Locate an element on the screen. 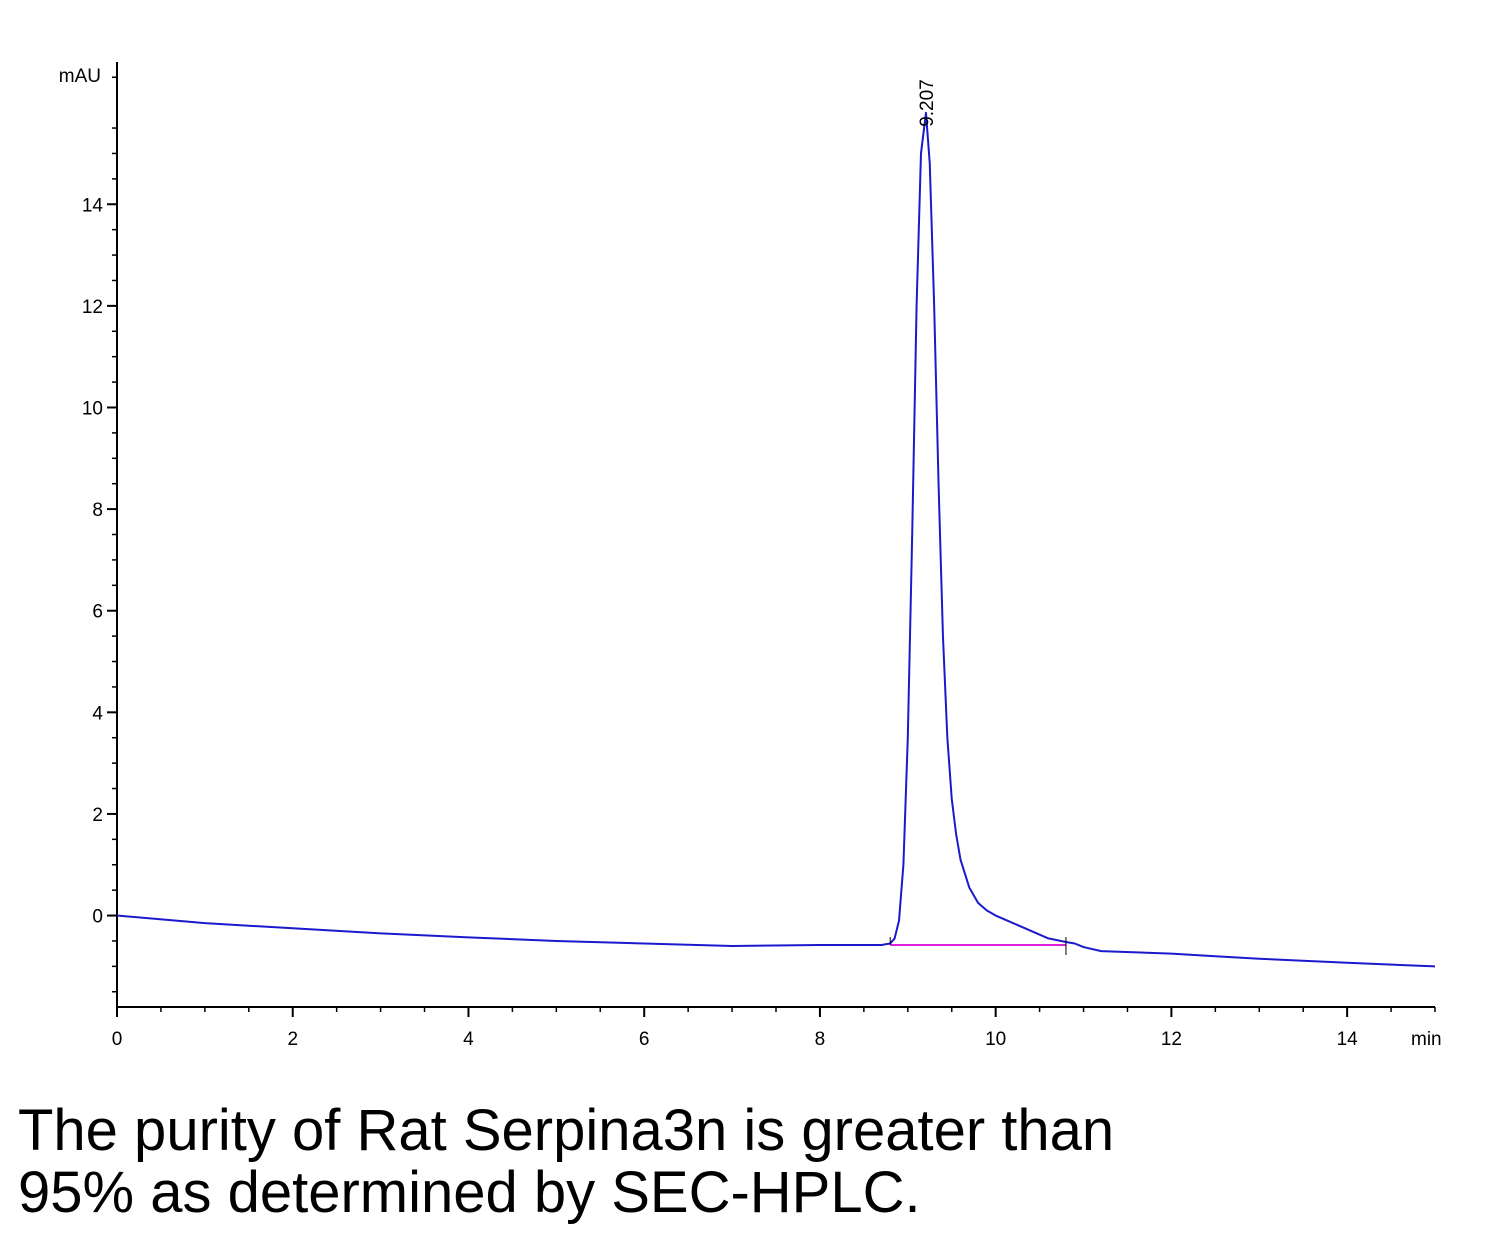 The width and height of the screenshot is (1500, 1252). peak-label: 9.207 is located at coordinates (927, 103).